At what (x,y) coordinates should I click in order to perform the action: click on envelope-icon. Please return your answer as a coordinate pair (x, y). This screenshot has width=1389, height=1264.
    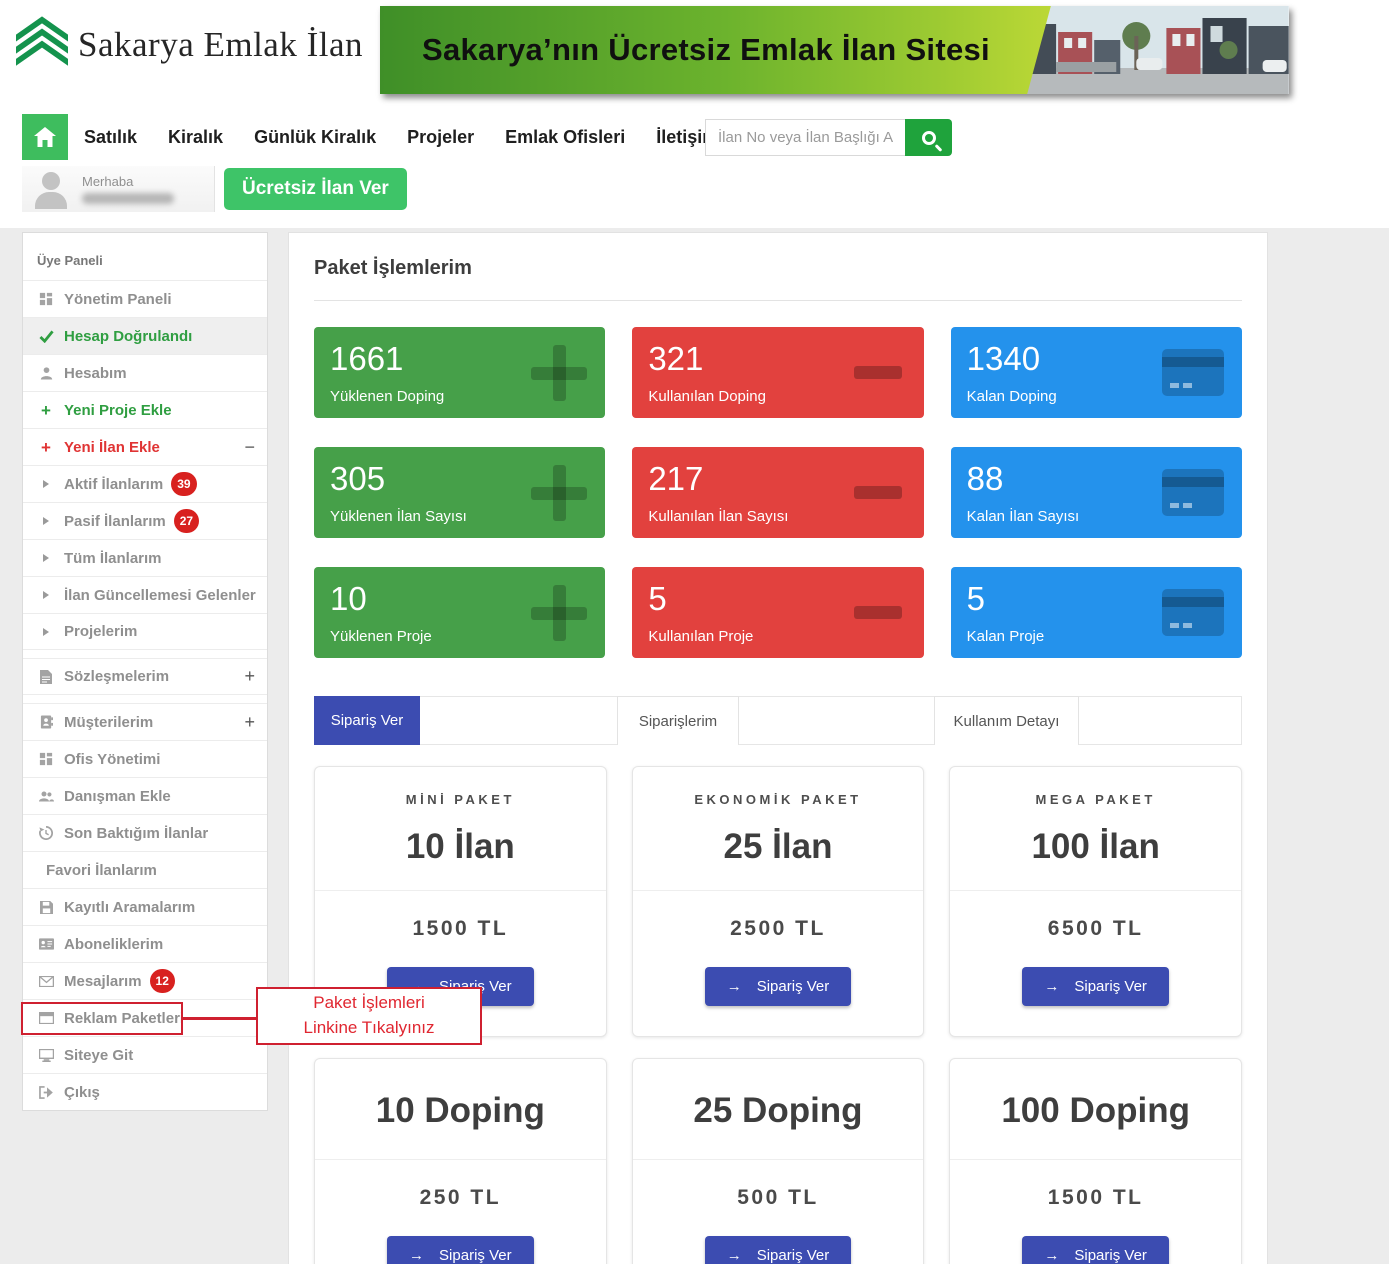
    Looking at the image, I should click on (46, 981).